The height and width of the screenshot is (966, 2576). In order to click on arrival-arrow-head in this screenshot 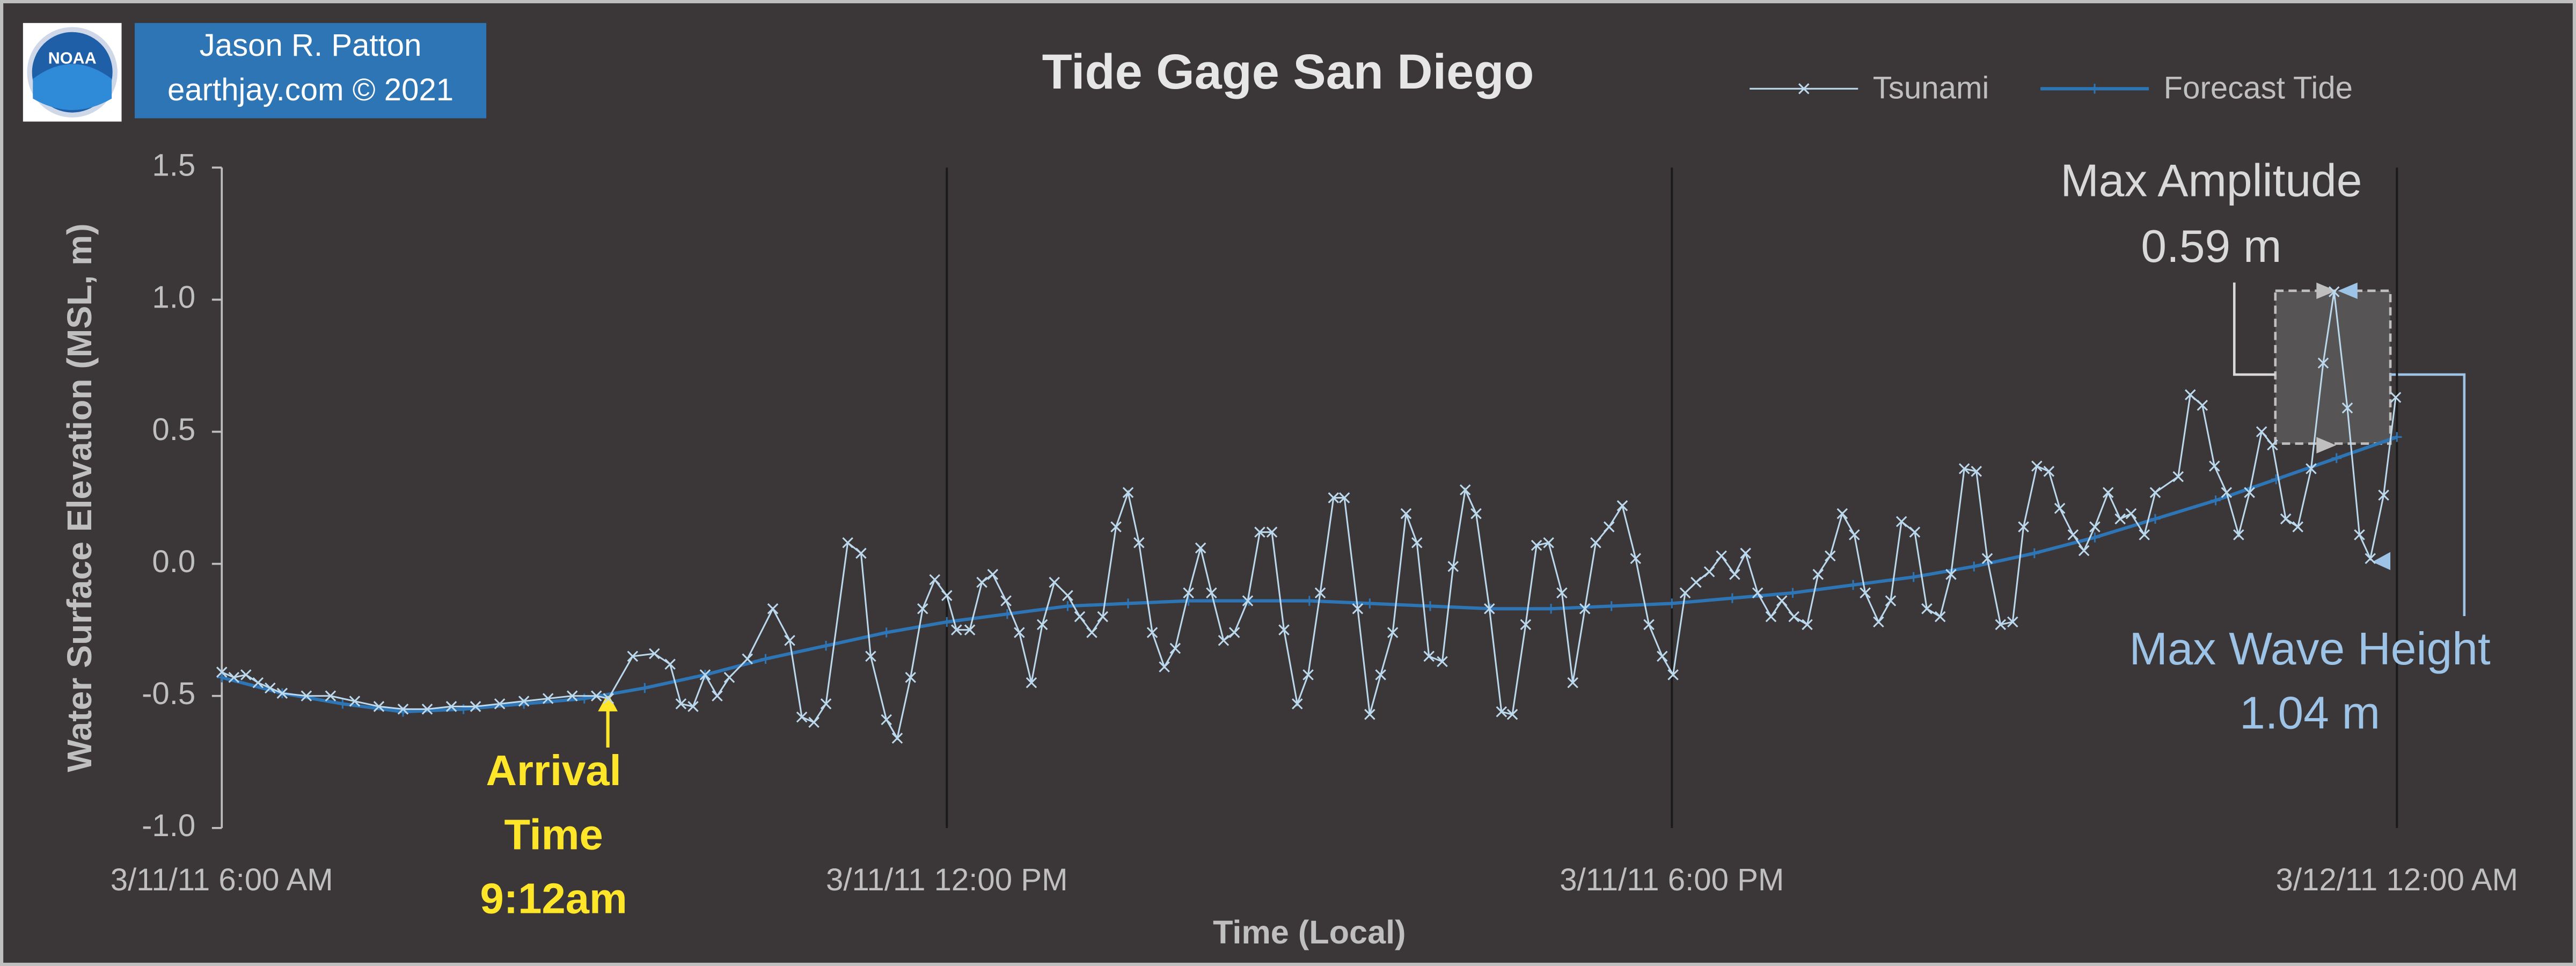, I will do `click(608, 702)`.